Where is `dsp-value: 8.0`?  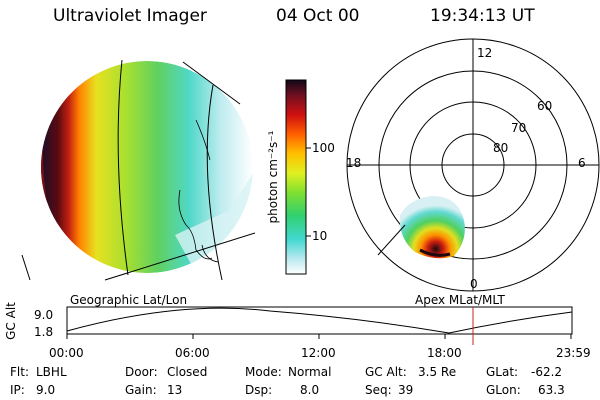 dsp-value: 8.0 is located at coordinates (310, 390).